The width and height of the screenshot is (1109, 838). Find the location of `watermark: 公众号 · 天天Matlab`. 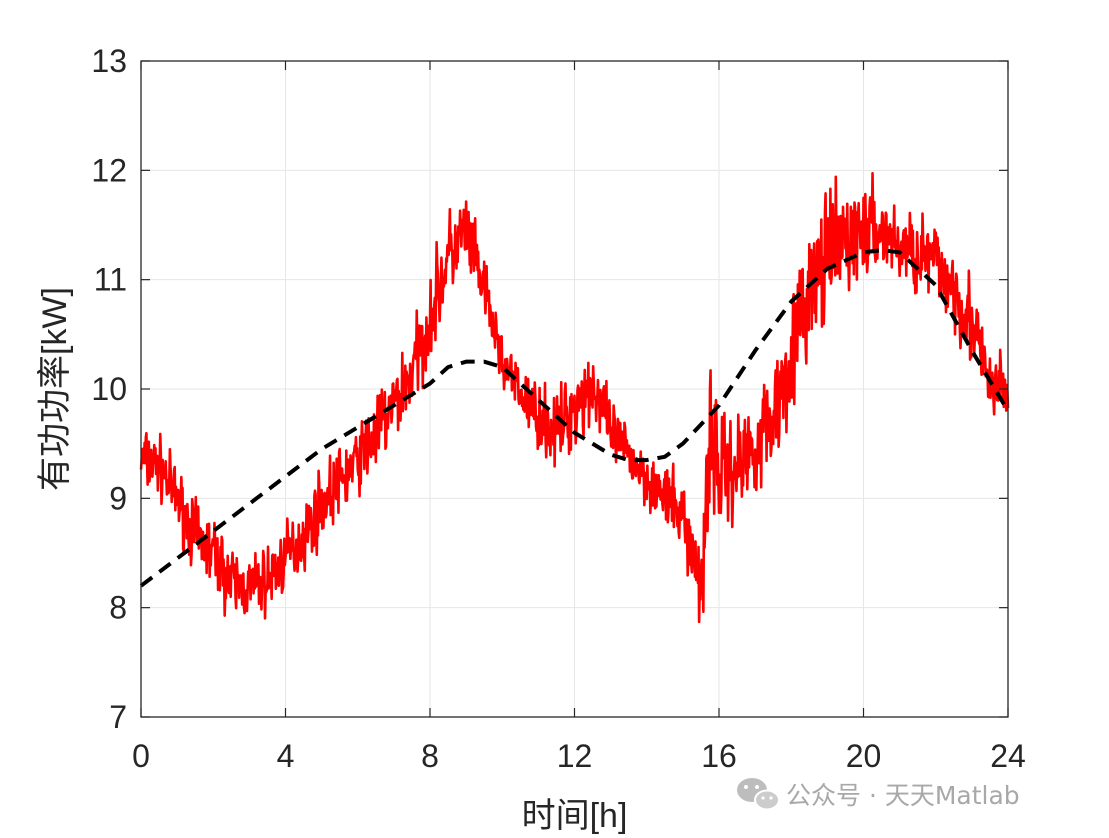

watermark: 公众号 · 天天Matlab is located at coordinates (878, 794).